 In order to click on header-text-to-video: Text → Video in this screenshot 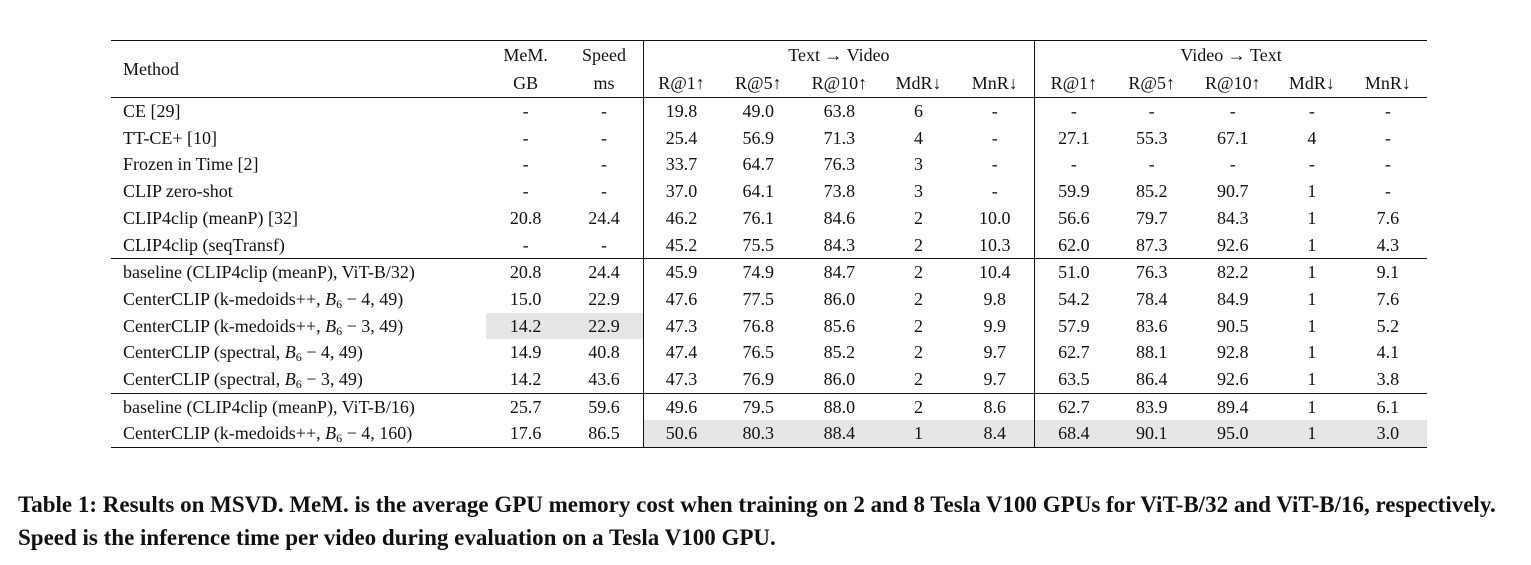, I will do `click(838, 54)`.